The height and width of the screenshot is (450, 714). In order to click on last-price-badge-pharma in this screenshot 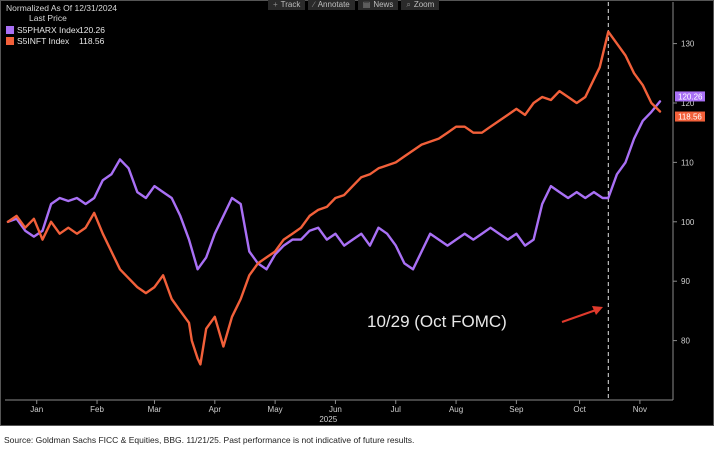, I will do `click(690, 96)`.